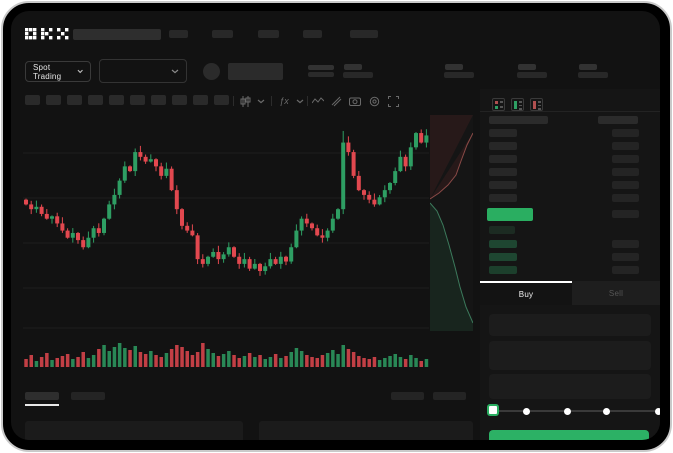  I want to click on line-icon, so click(318, 101).